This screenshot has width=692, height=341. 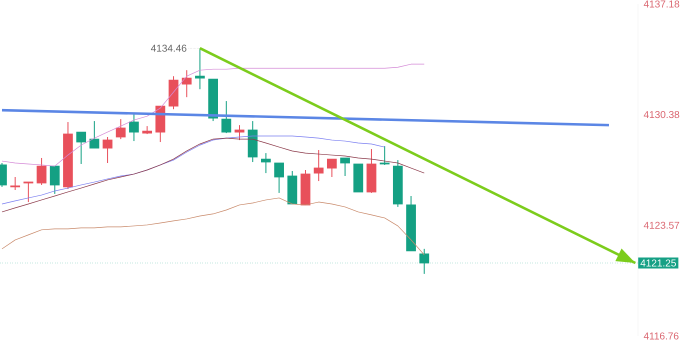 I want to click on annotation: 4134.46, so click(x=168, y=48).